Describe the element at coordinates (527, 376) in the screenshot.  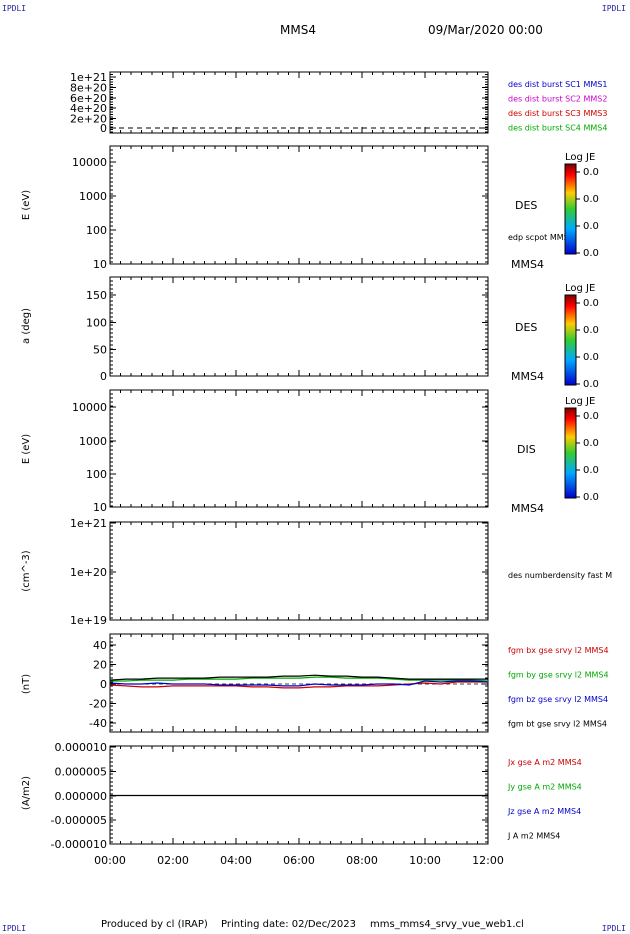
I see `panel-3-spacecraft-label: MMS4` at that location.